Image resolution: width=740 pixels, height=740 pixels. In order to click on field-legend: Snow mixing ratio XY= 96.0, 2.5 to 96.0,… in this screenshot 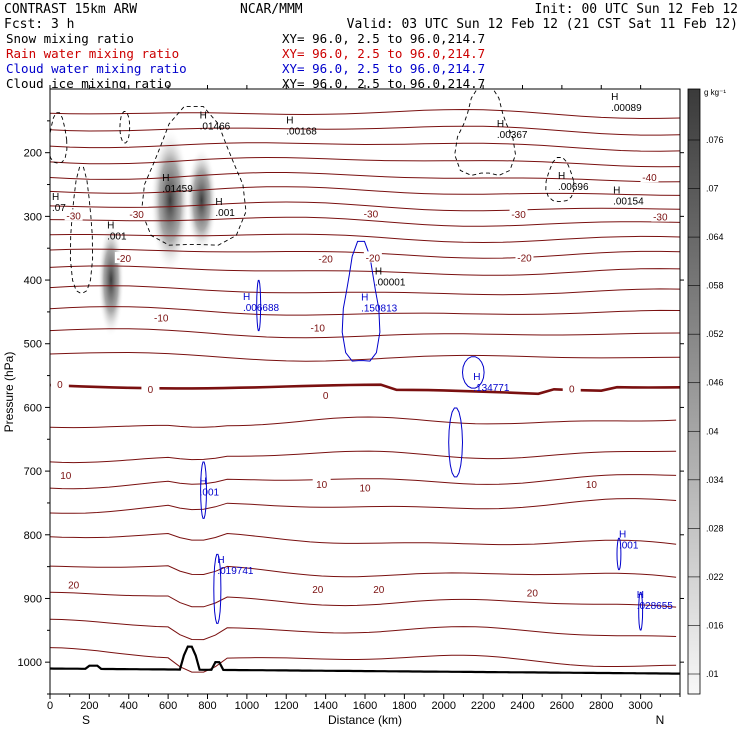, I will do `click(245, 61)`.